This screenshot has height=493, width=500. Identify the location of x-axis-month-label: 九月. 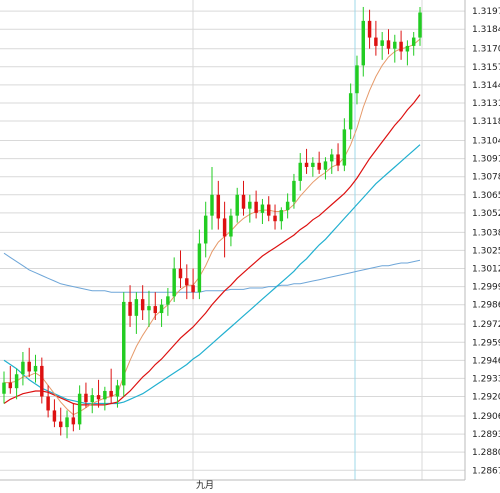
(205, 485).